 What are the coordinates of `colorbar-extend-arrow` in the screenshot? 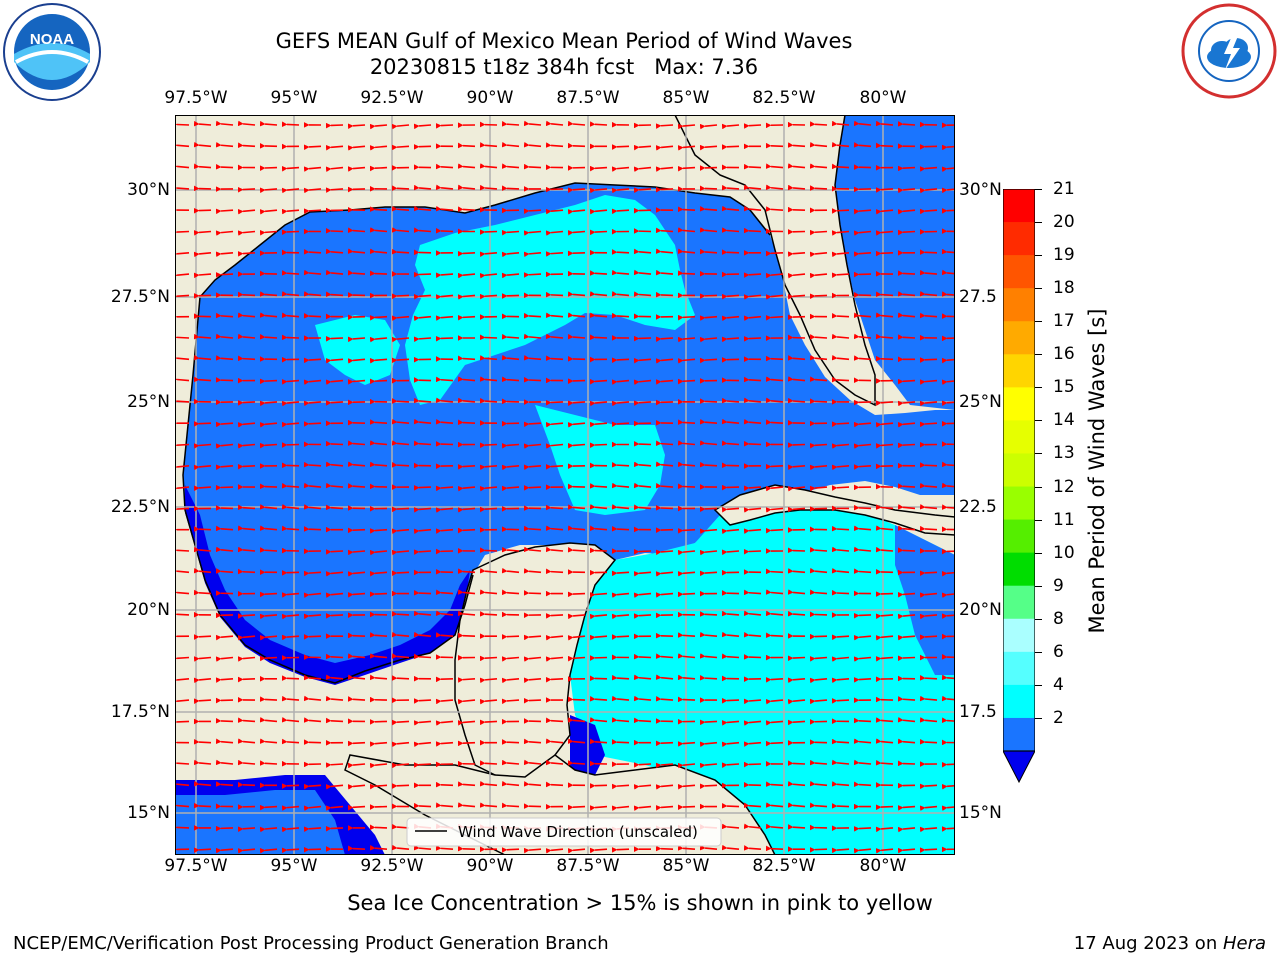 It's located at (1019, 767).